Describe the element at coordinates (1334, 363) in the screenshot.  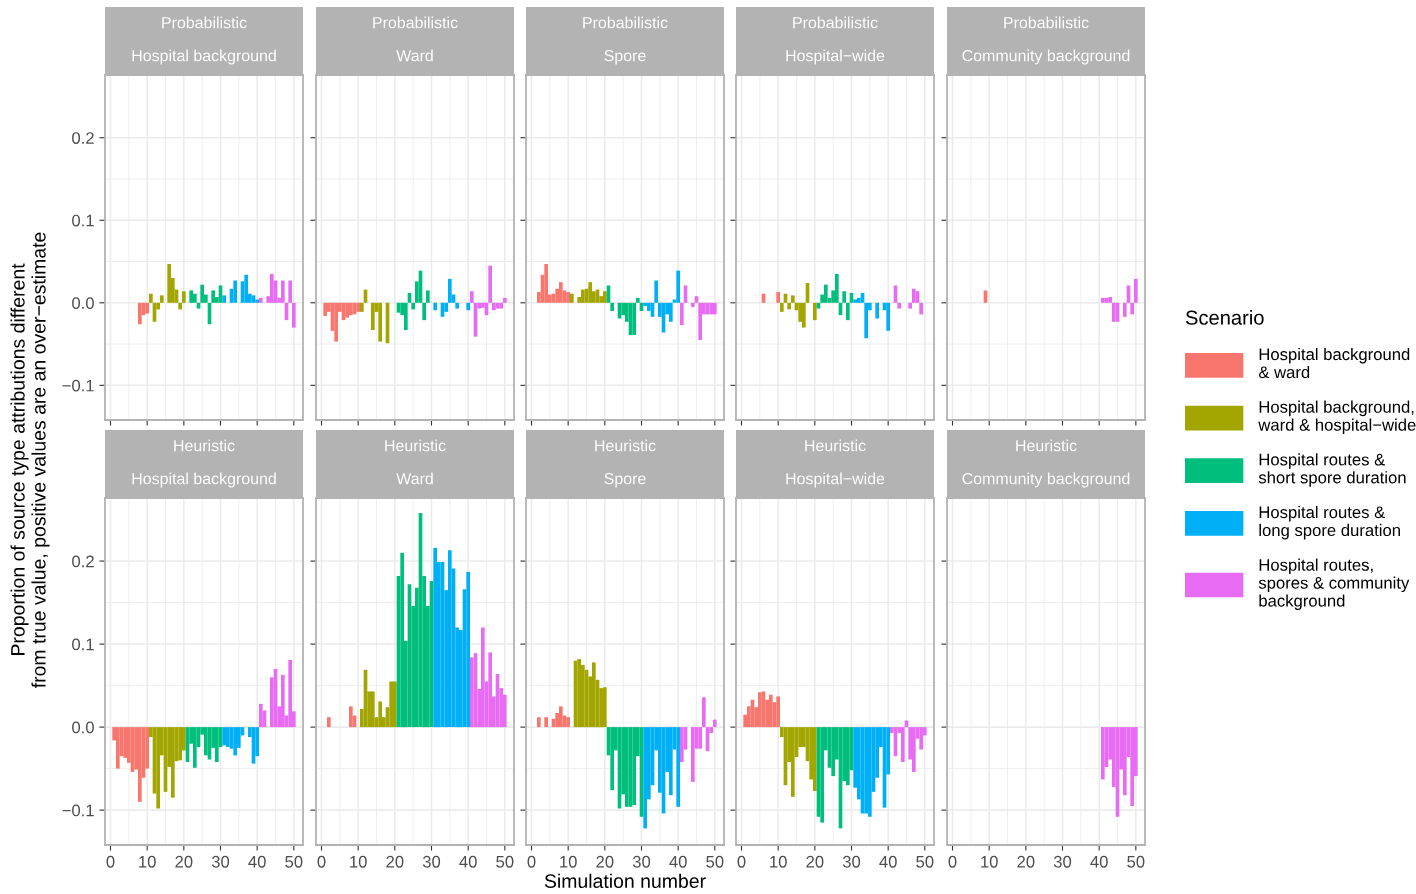
I see `legend-label: Hospital background & ward` at that location.